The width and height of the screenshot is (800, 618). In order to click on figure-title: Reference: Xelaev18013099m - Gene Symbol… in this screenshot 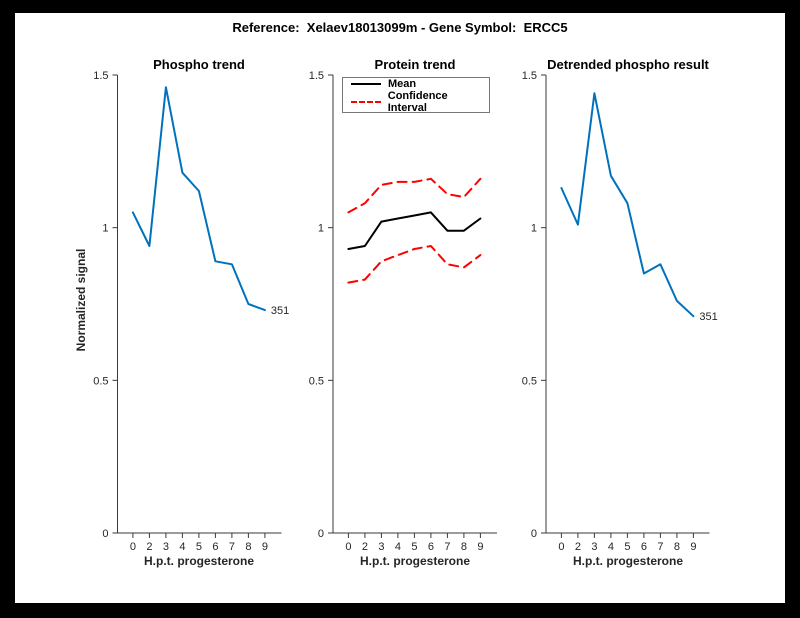, I will do `click(400, 27)`.